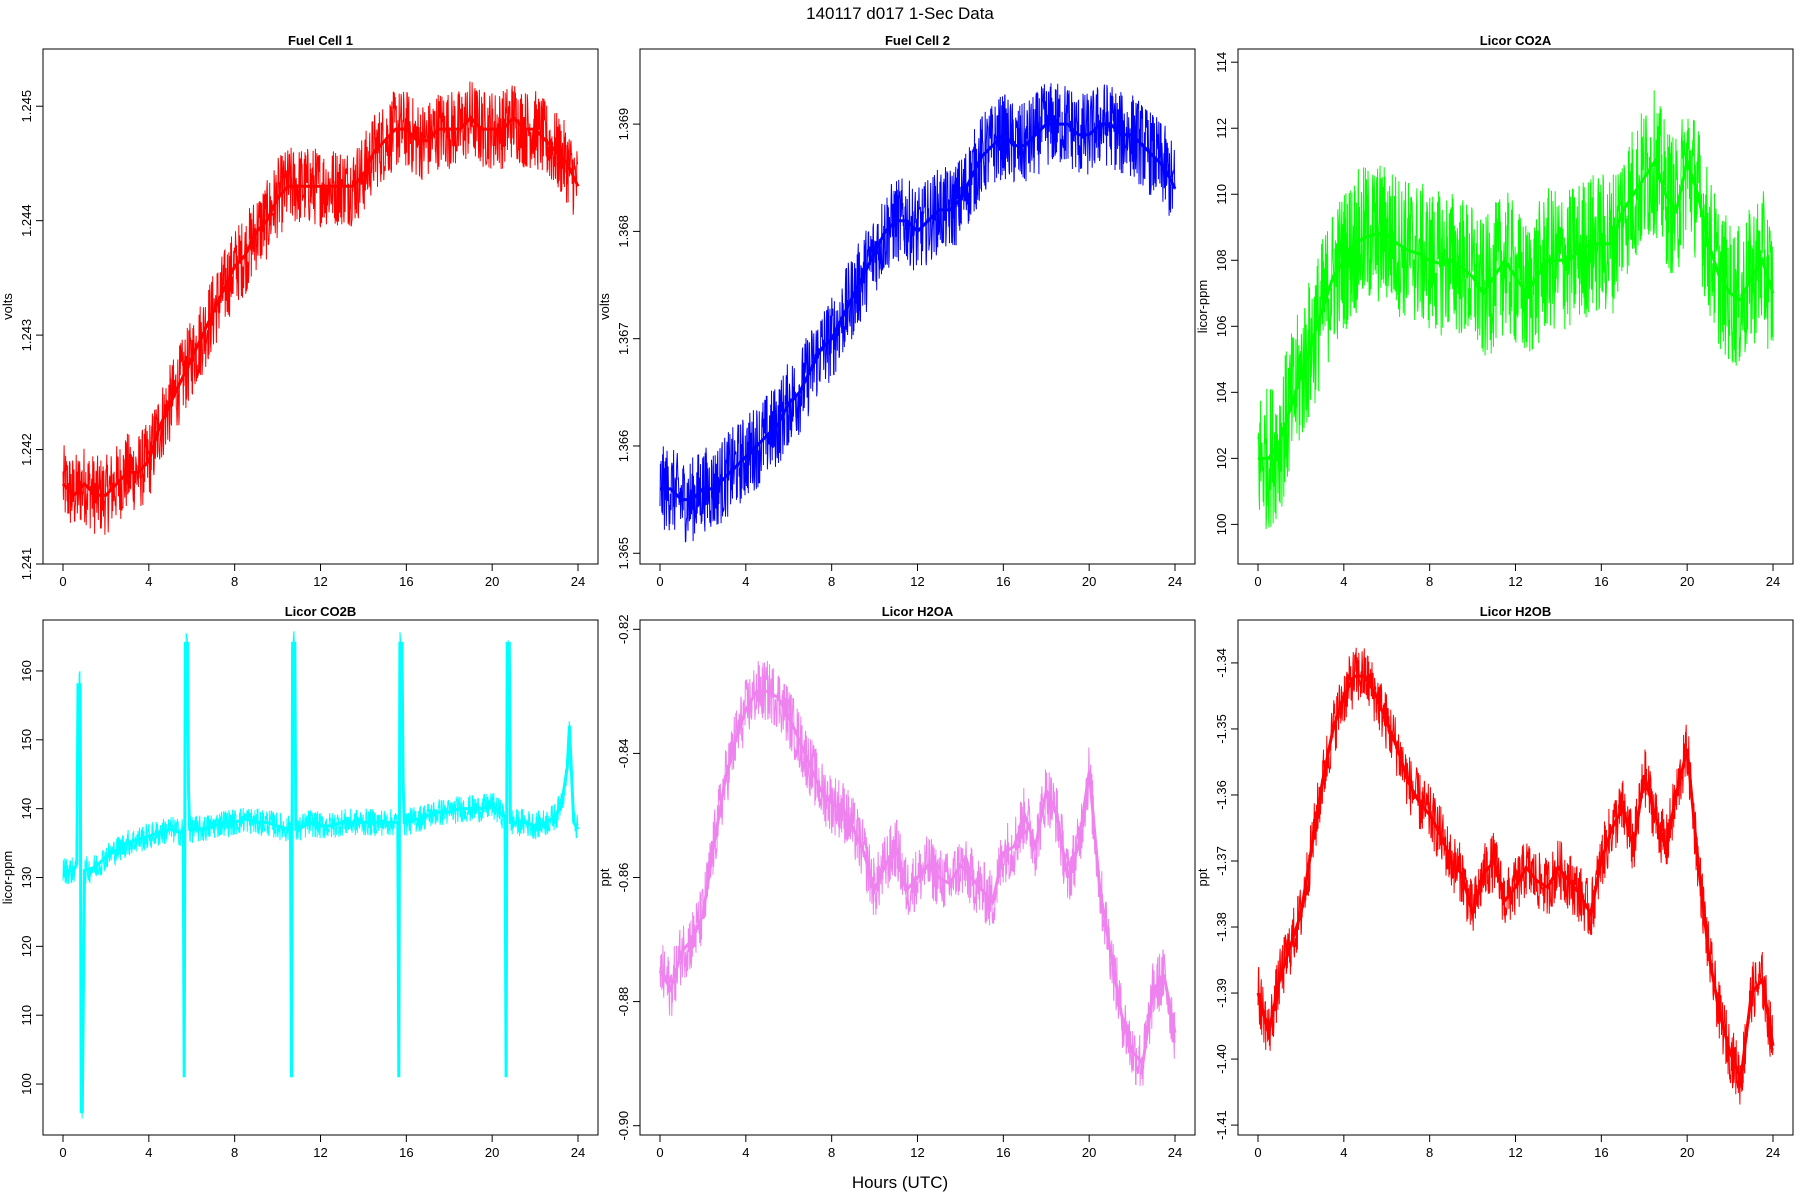 The height and width of the screenshot is (1200, 1800). What do you see at coordinates (623, 338) in the screenshot?
I see `y-tick-label: 1.367` at bounding box center [623, 338].